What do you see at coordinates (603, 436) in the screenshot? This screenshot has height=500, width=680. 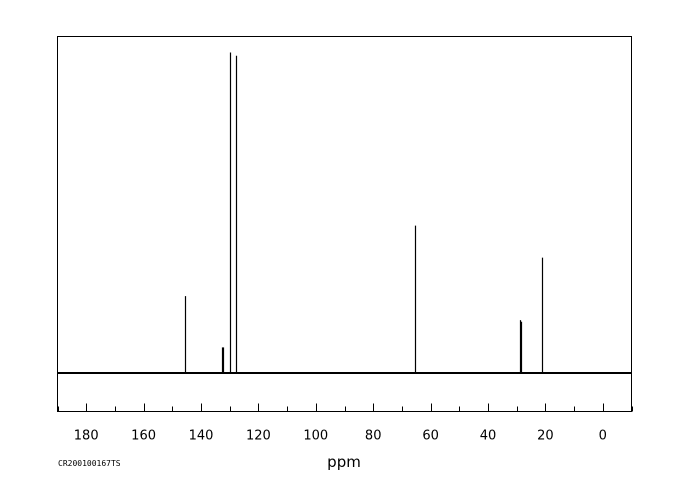 I see `tick-label-0: 0` at bounding box center [603, 436].